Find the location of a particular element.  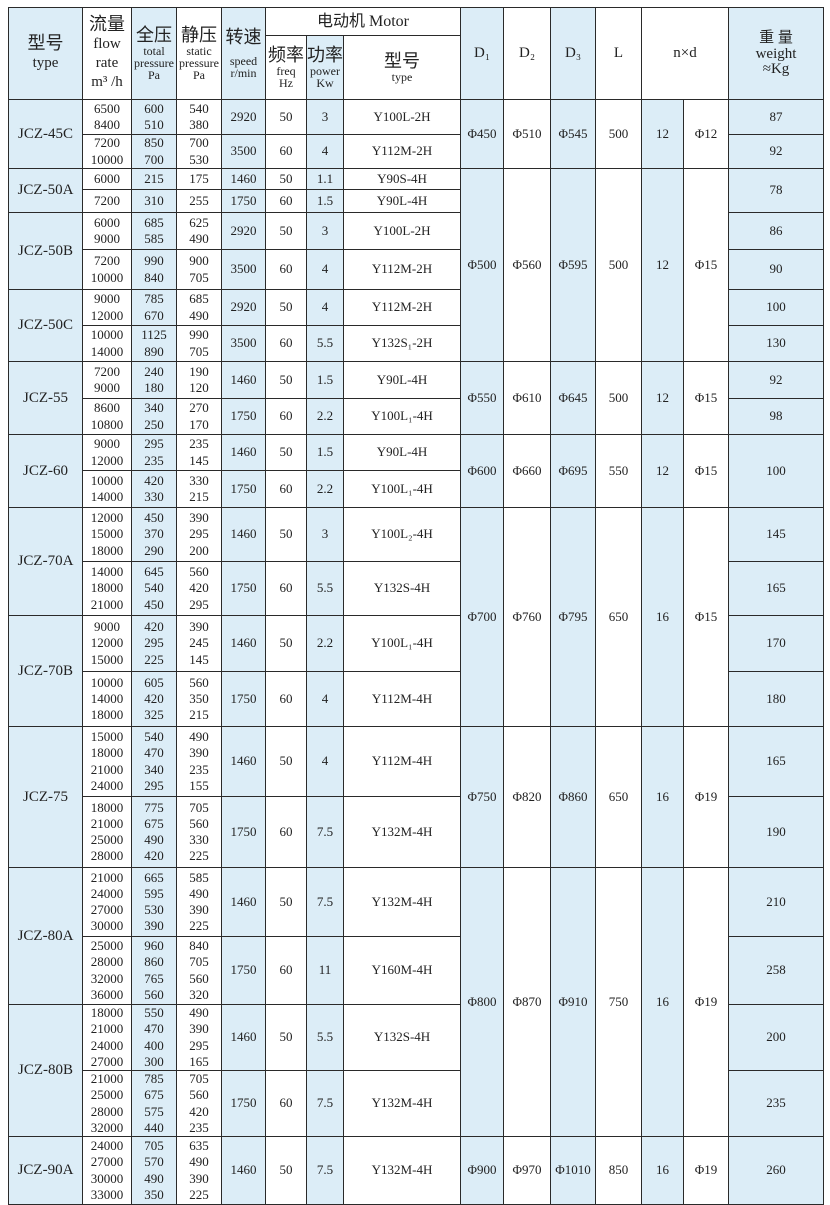

motor-model: Y90L-4H is located at coordinates (402, 201).